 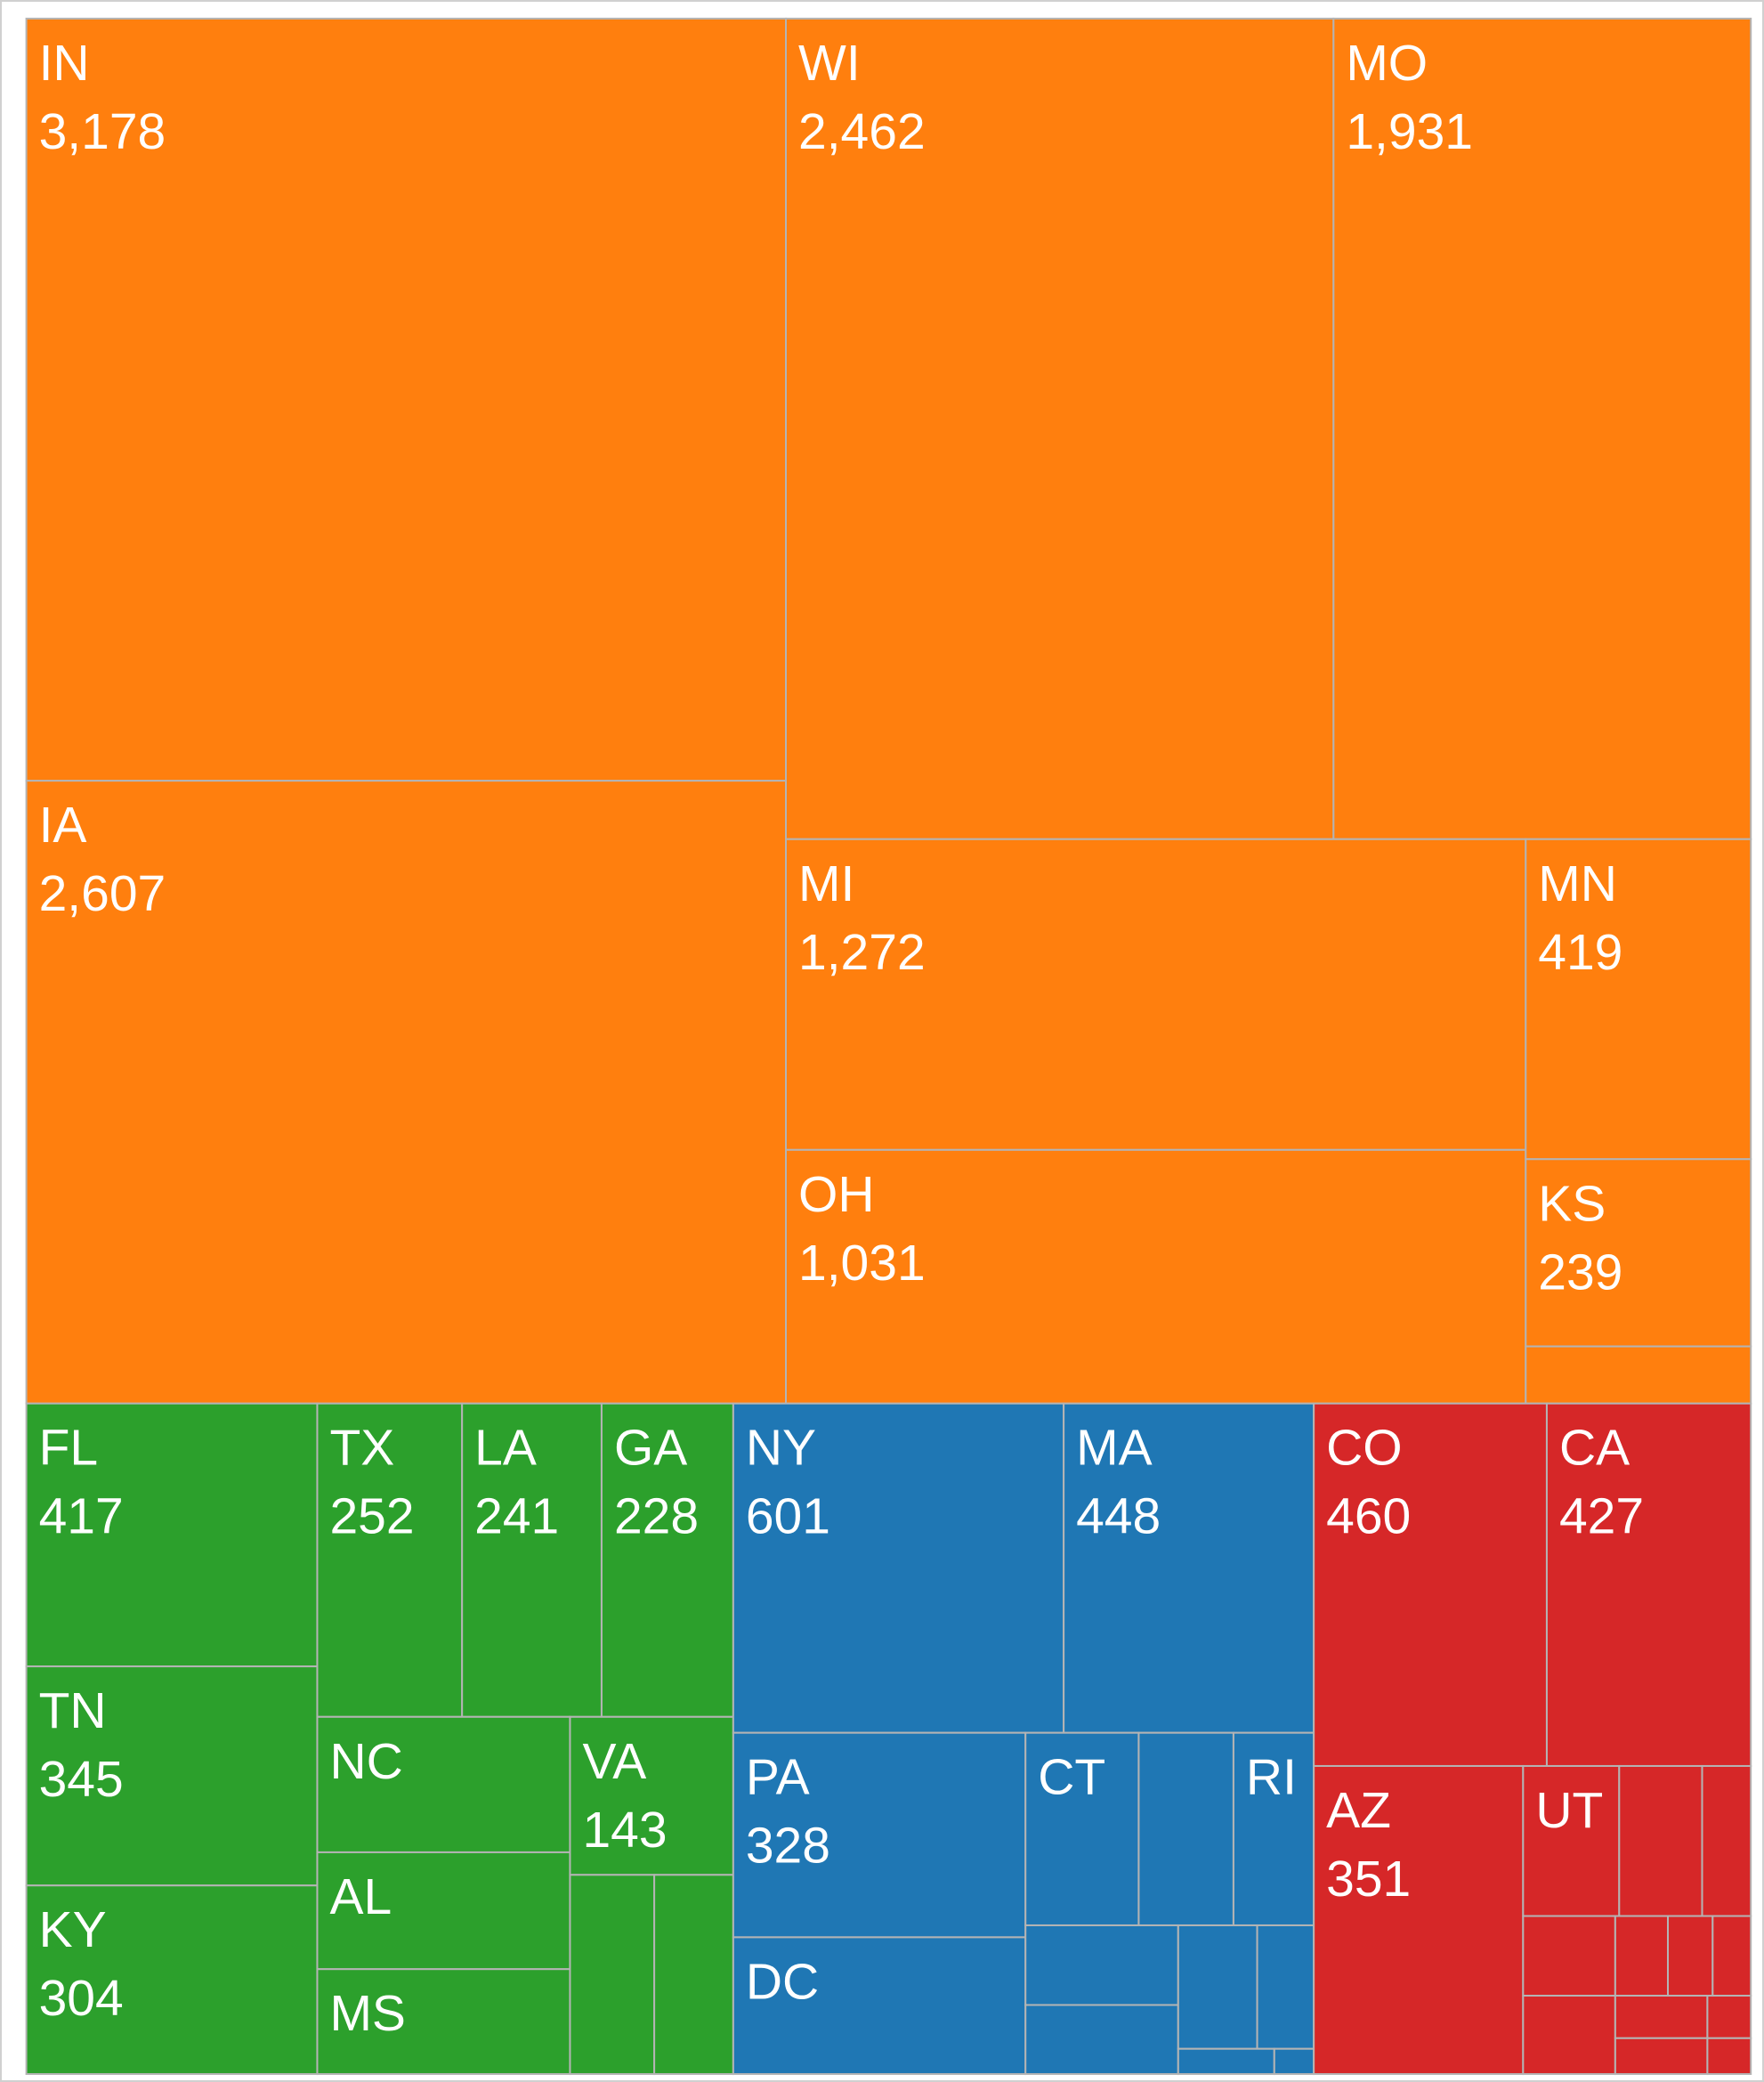 I want to click on tile-label: NY, so click(x=781, y=1448).